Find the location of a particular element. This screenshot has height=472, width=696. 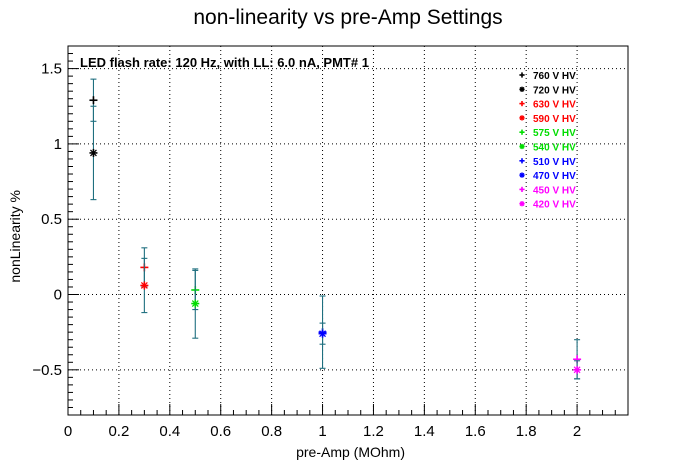

legend-label: 470 V HV is located at coordinates (554, 176).